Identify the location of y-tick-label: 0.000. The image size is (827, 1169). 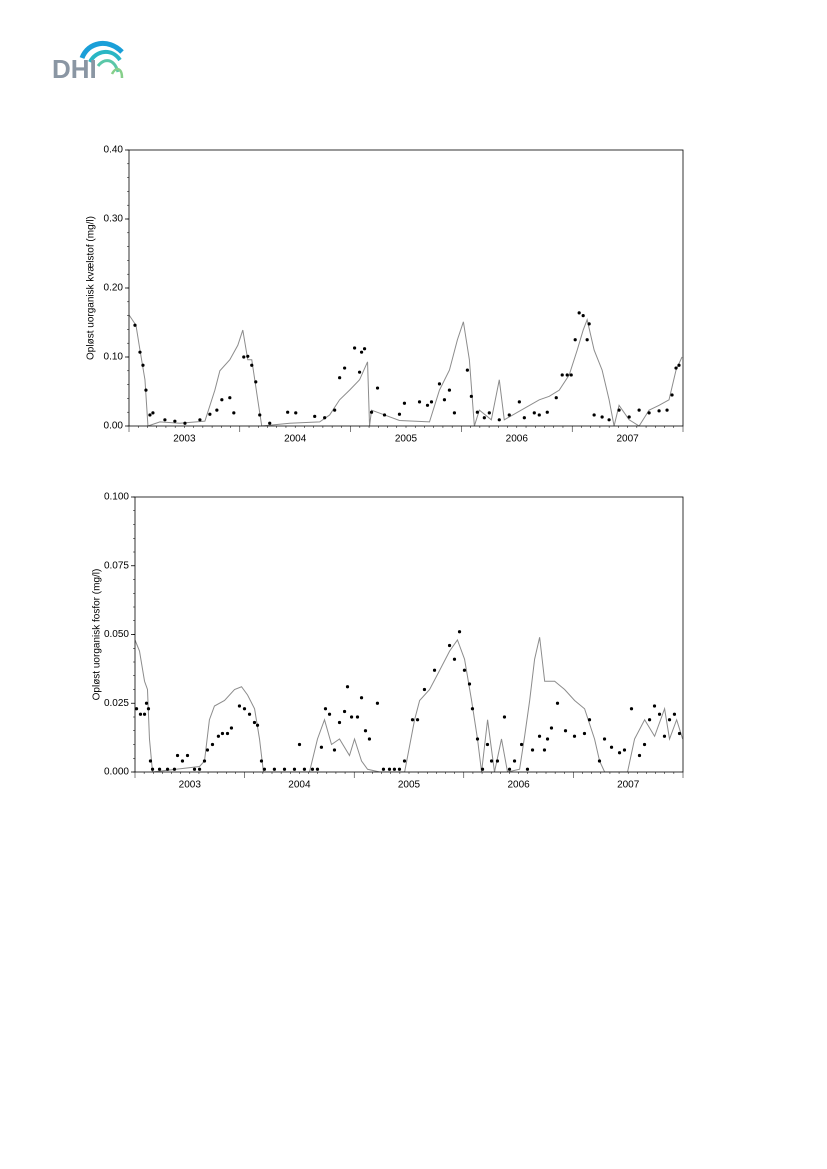
(116, 772).